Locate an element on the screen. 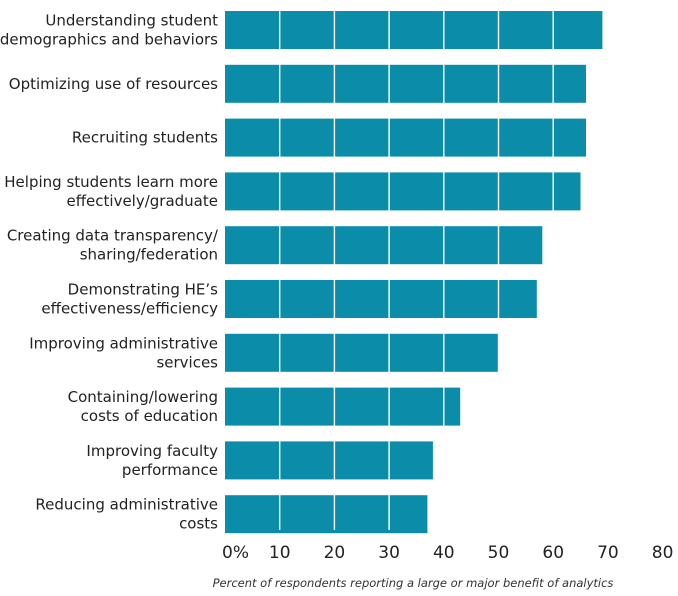 The image size is (678, 596). x-tick-label-70: 70 is located at coordinates (608, 553).